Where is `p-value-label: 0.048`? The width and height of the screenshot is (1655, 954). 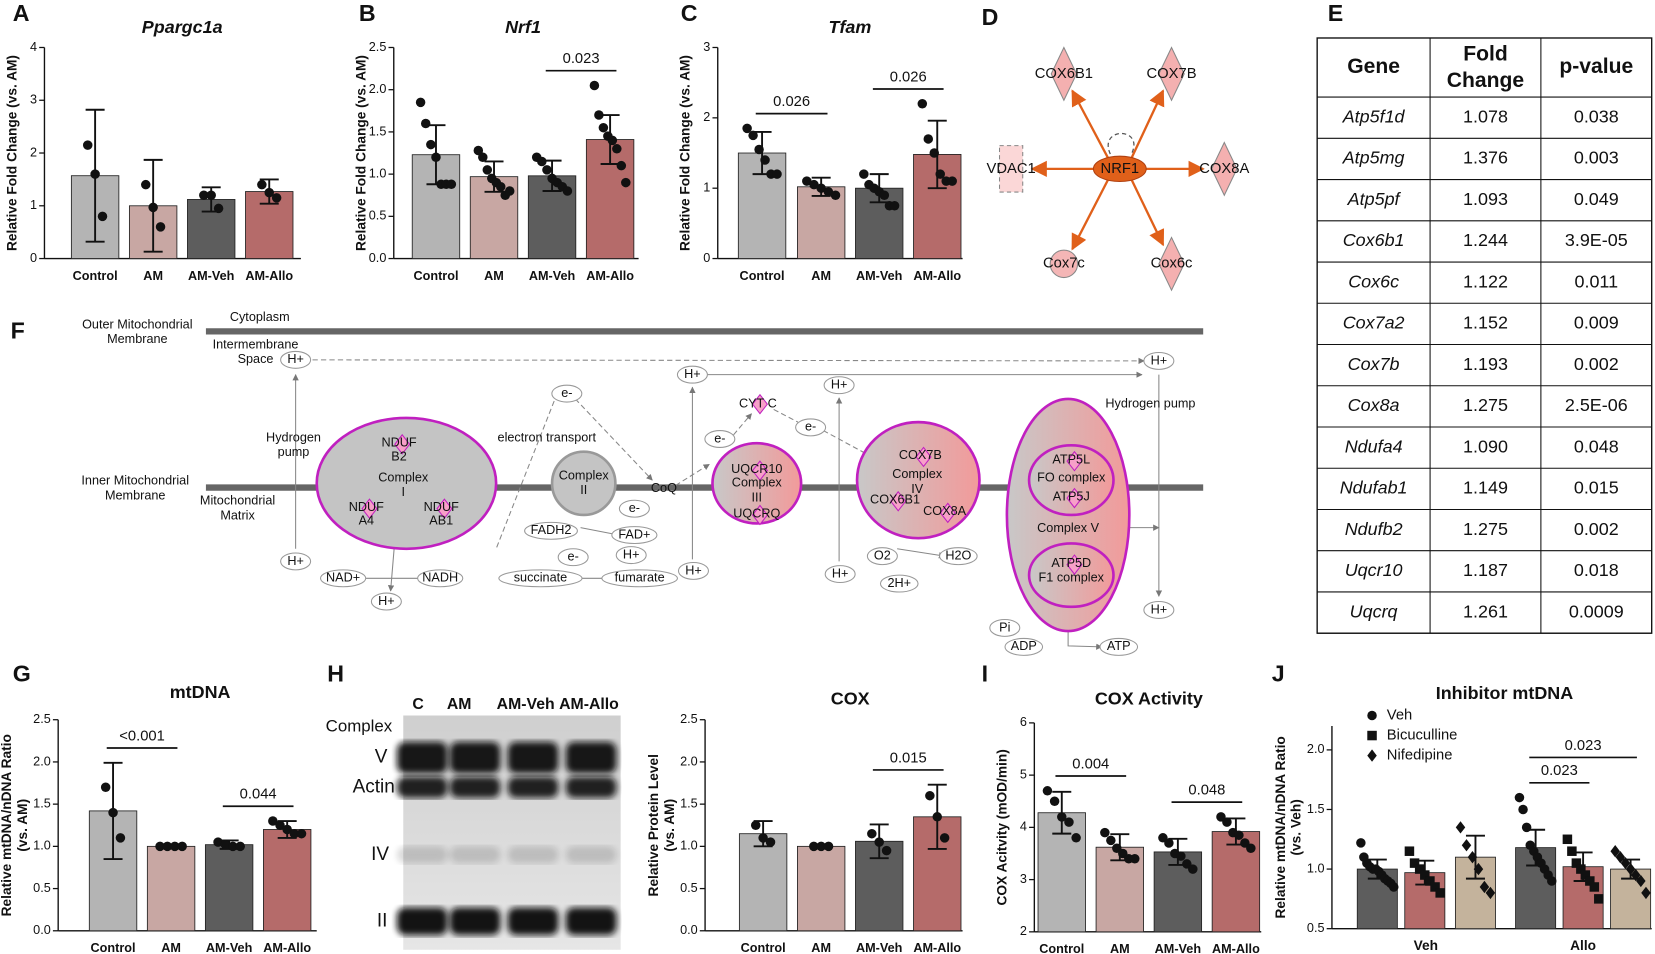 p-value-label: 0.048 is located at coordinates (1206, 790).